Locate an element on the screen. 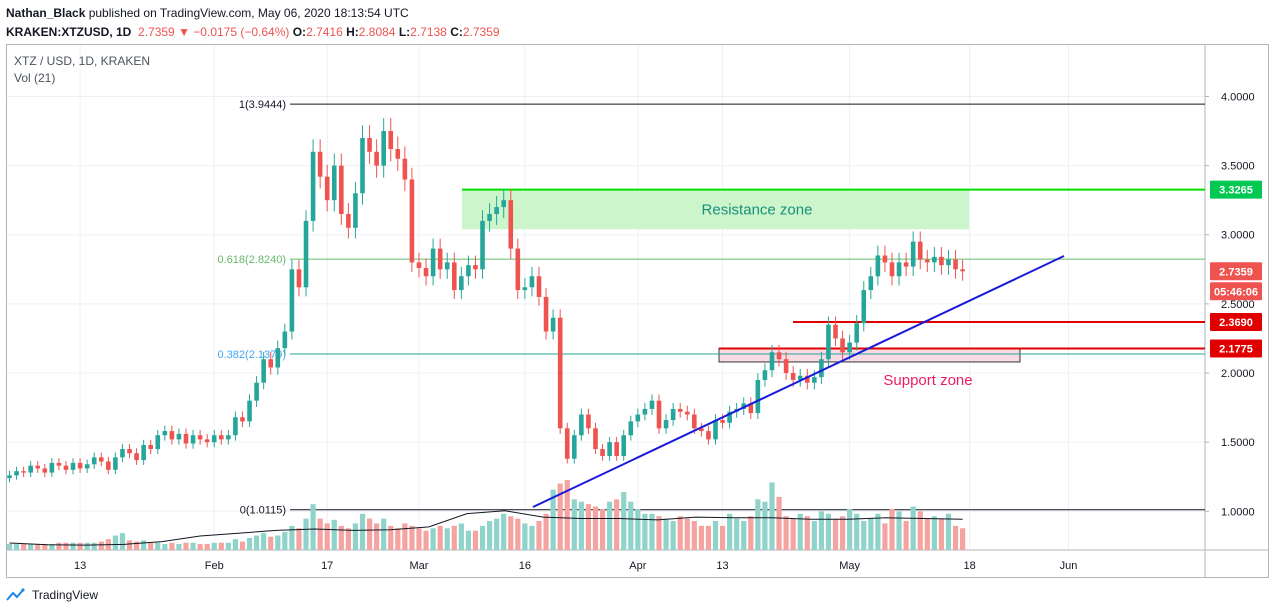  tradingview-logo-icon is located at coordinates (17, 595).